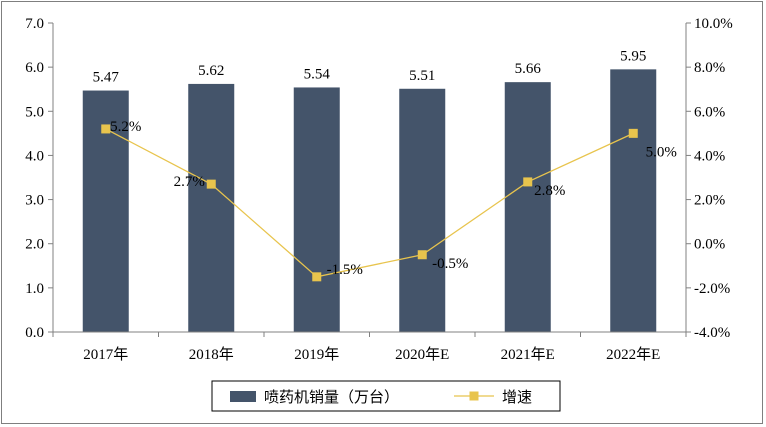 Image resolution: width=766 pixels, height=427 pixels. What do you see at coordinates (34, 333) in the screenshot?
I see `left-tick-label: 0.0` at bounding box center [34, 333].